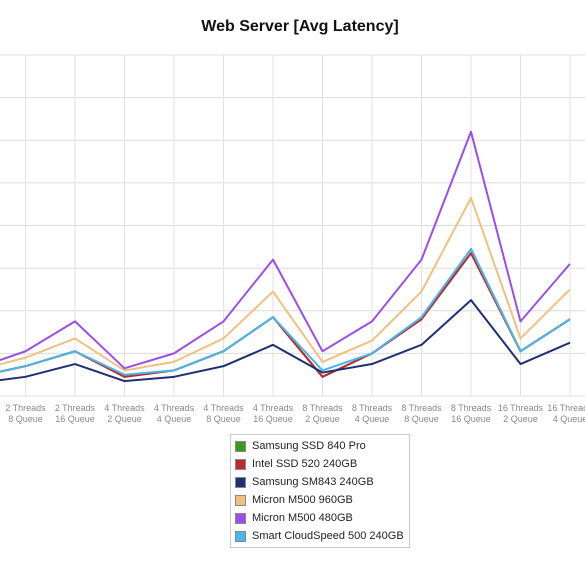  What do you see at coordinates (309, 446) in the screenshot?
I see `legend-label: Samsung SSD 840 Pro` at bounding box center [309, 446].